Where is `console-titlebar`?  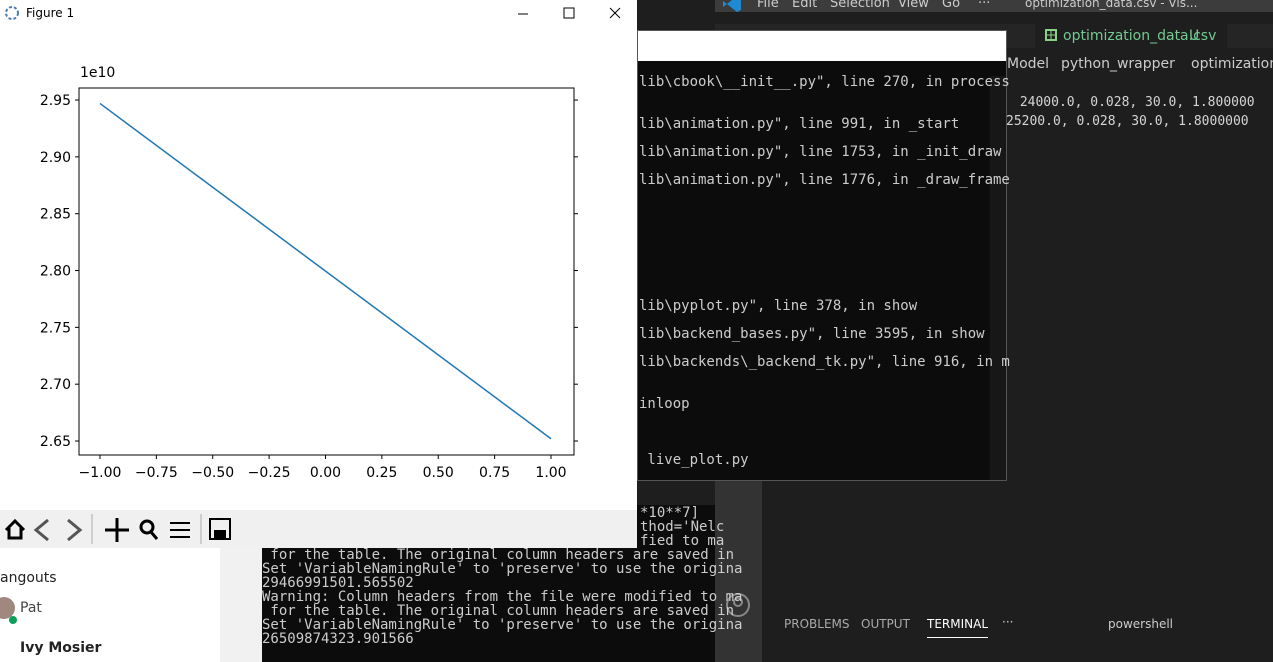
console-titlebar is located at coordinates (822, 46).